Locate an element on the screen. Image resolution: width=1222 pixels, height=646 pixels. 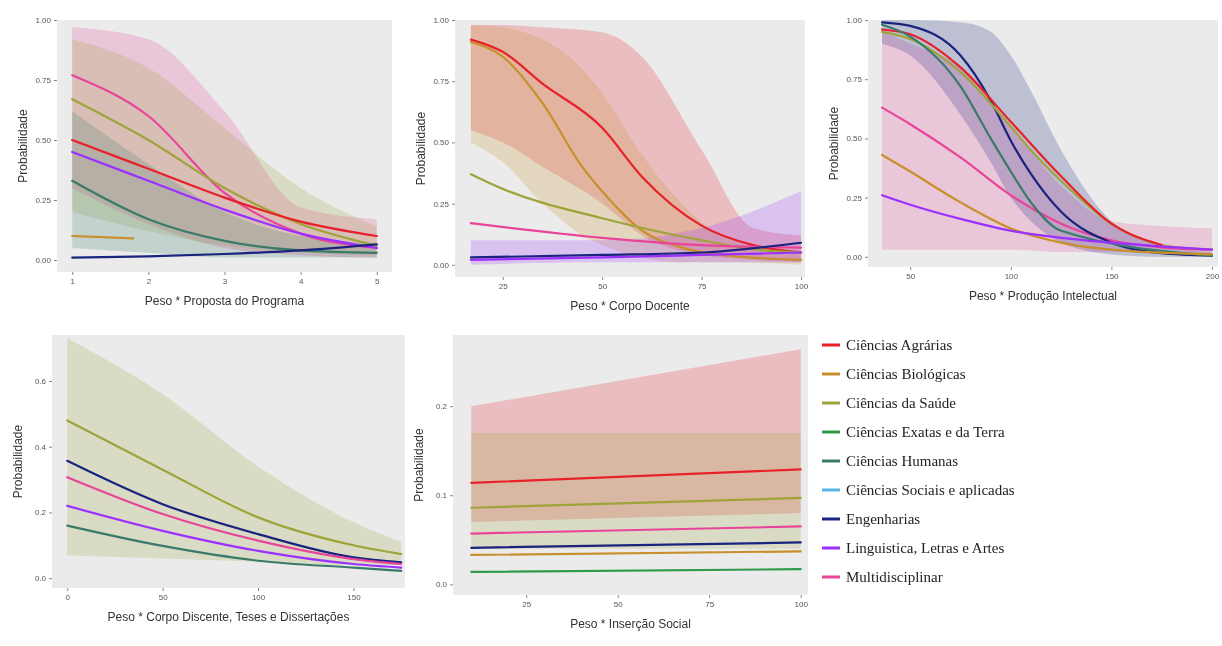
y-tick-label: 0.6 is located at coordinates (40, 382).